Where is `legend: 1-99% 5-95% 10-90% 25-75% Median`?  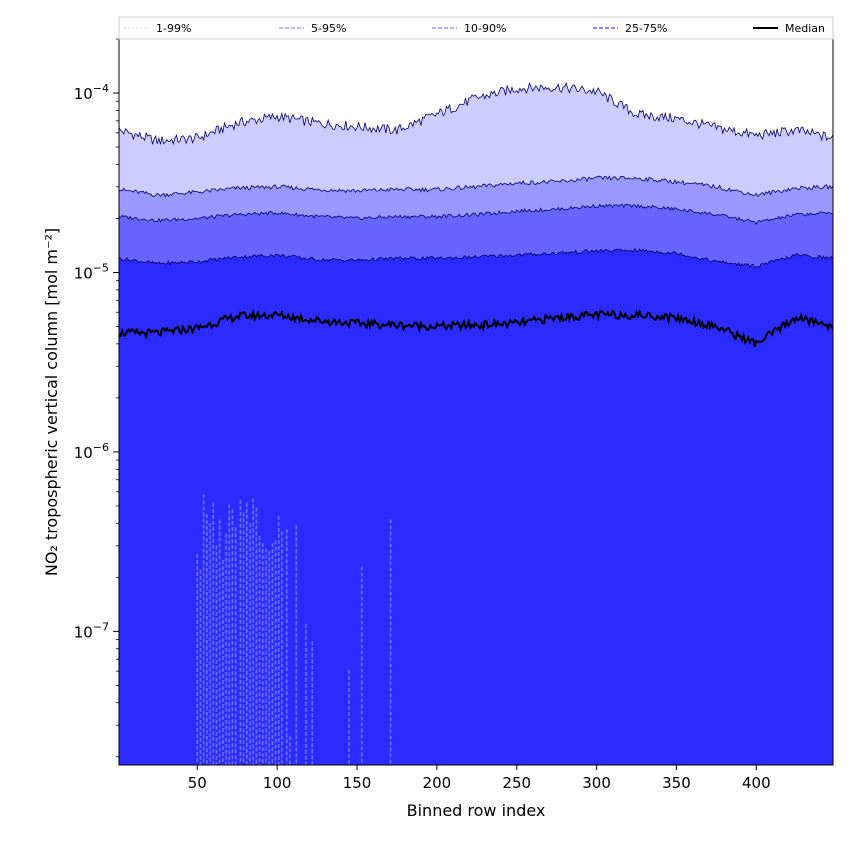
legend: 1-99% 5-95% 10-90% 25-75% Median is located at coordinates (476, 28).